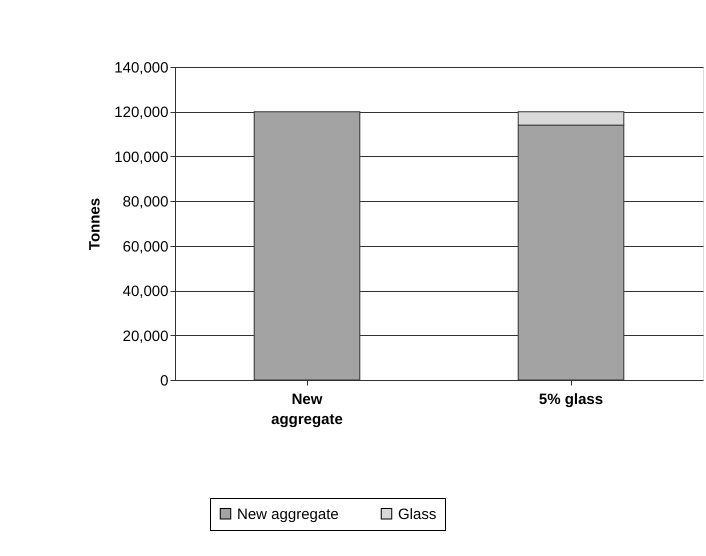 The width and height of the screenshot is (706, 556). What do you see at coordinates (95, 224) in the screenshot?
I see `y-axis-title: Tonnes` at bounding box center [95, 224].